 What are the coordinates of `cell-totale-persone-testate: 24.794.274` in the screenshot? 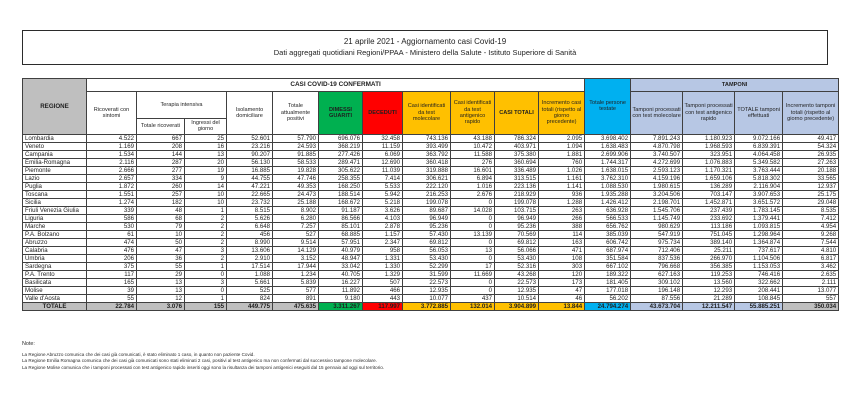 It's located at (608, 306).